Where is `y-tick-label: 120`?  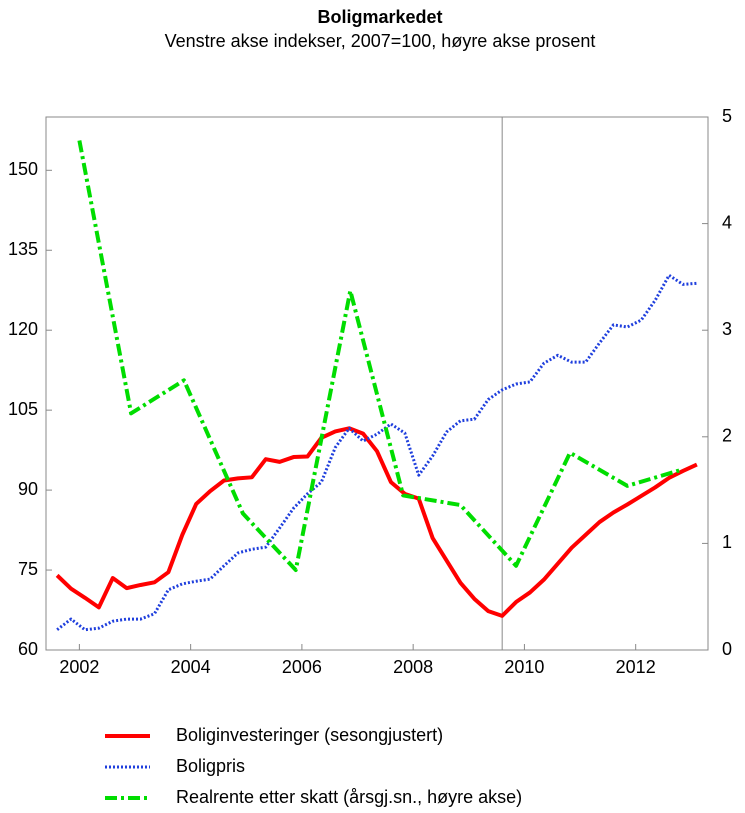 y-tick-label: 120 is located at coordinates (23, 329).